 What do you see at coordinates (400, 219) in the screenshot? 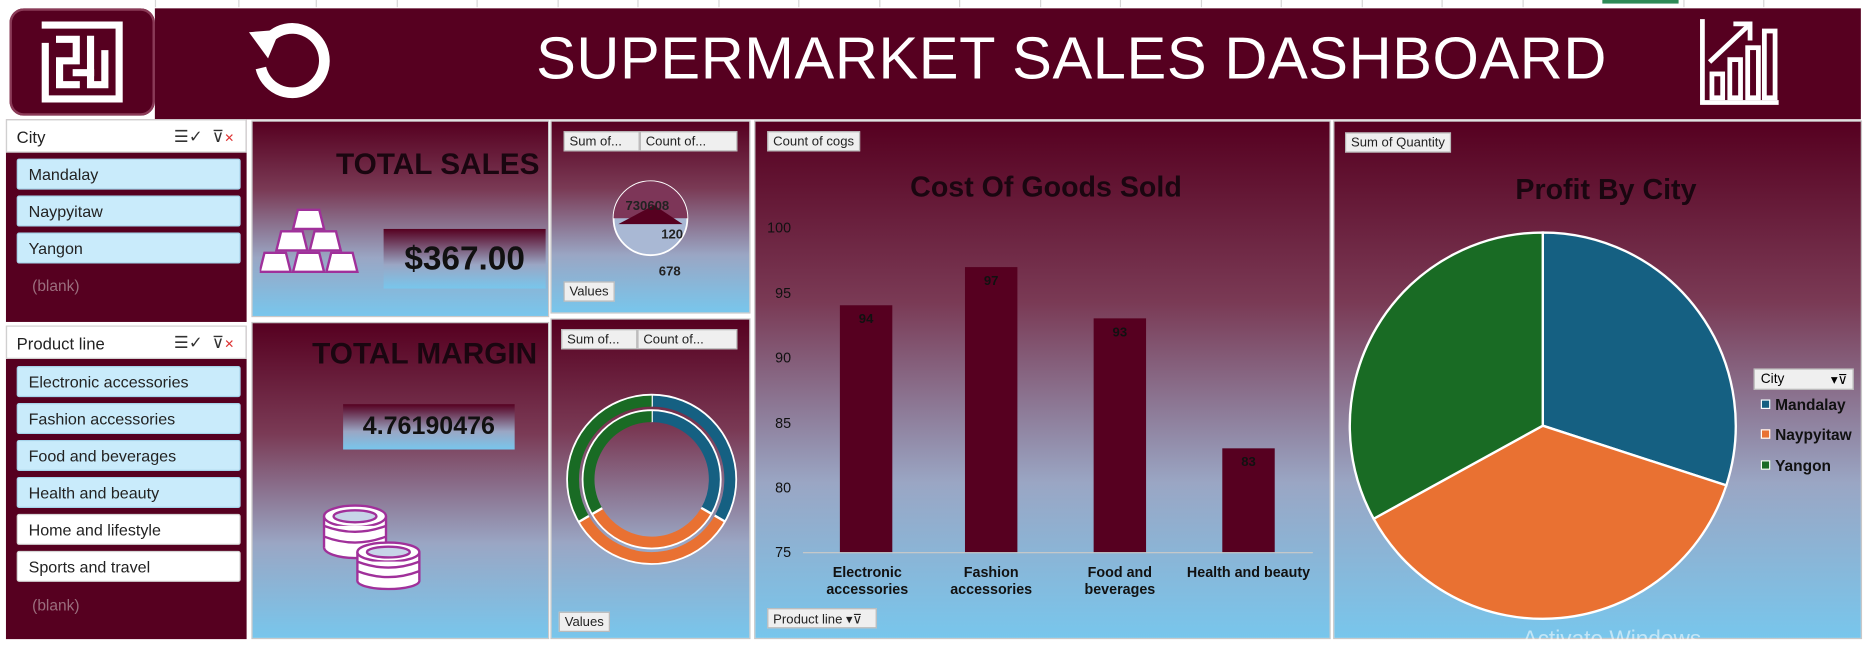
I see `total-sales-card: TOTAL SALES $367.00` at bounding box center [400, 219].